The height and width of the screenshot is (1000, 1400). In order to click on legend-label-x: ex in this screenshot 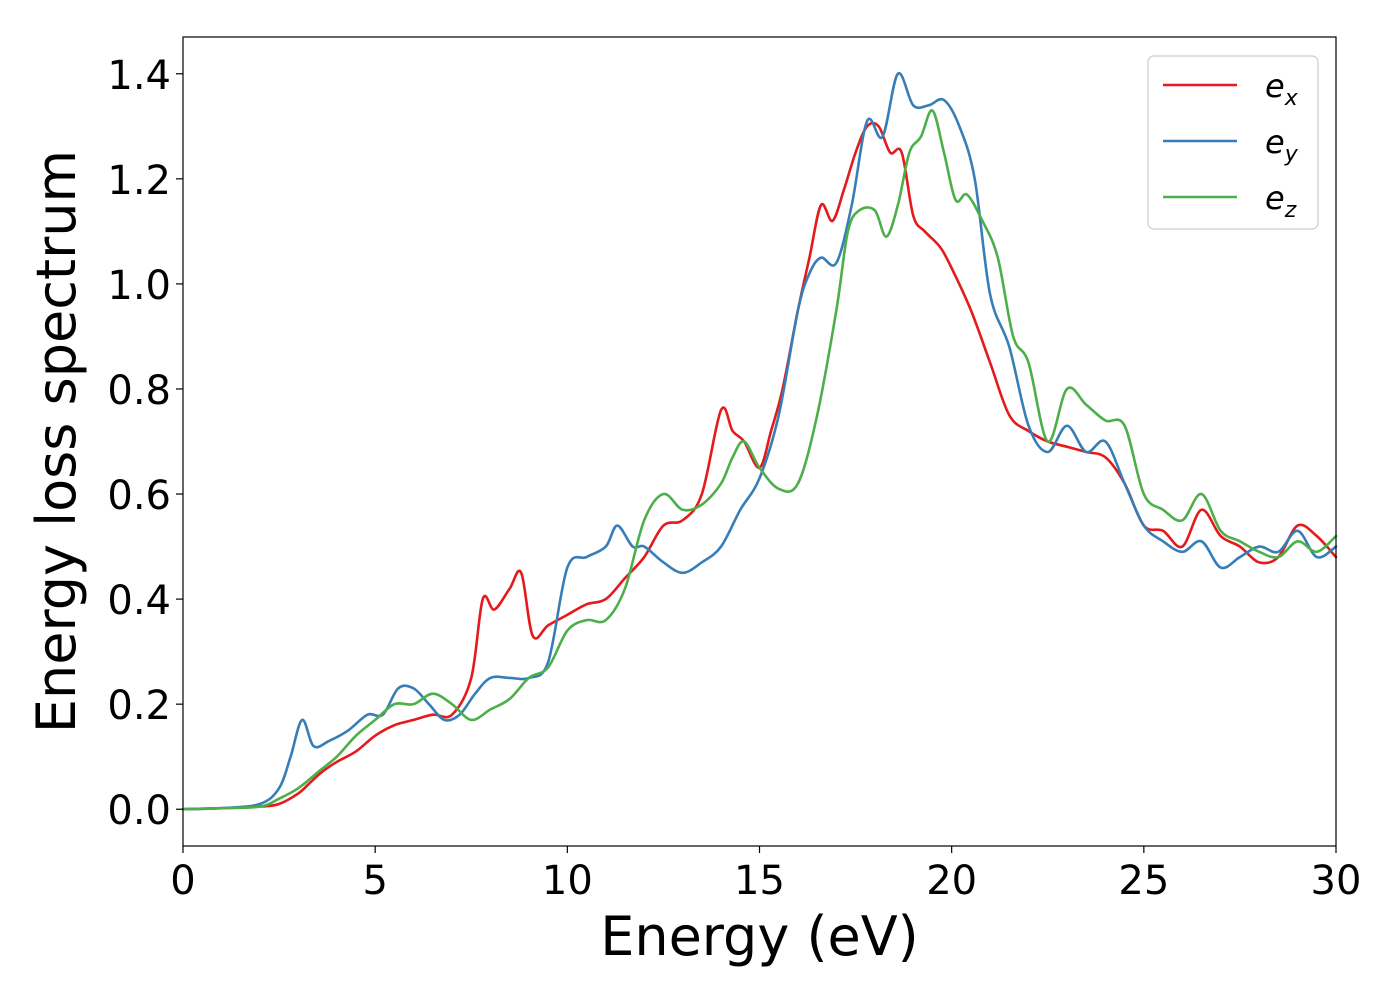, I will do `click(1282, 89)`.